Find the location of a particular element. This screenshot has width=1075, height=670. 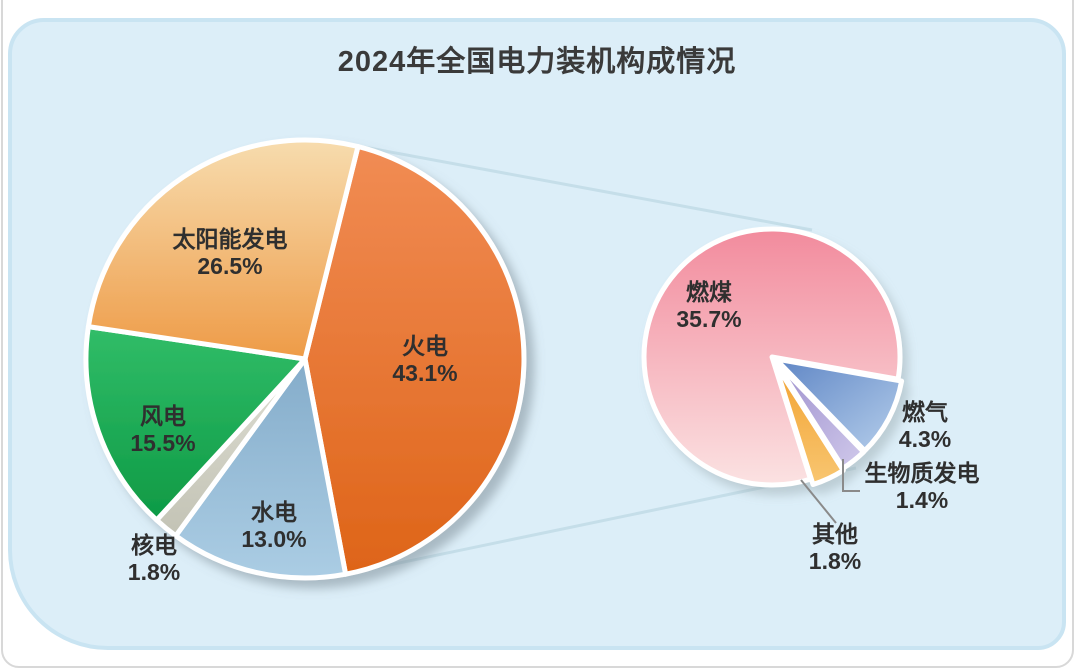

pie-slice-hydro is located at coordinates (261, 468).